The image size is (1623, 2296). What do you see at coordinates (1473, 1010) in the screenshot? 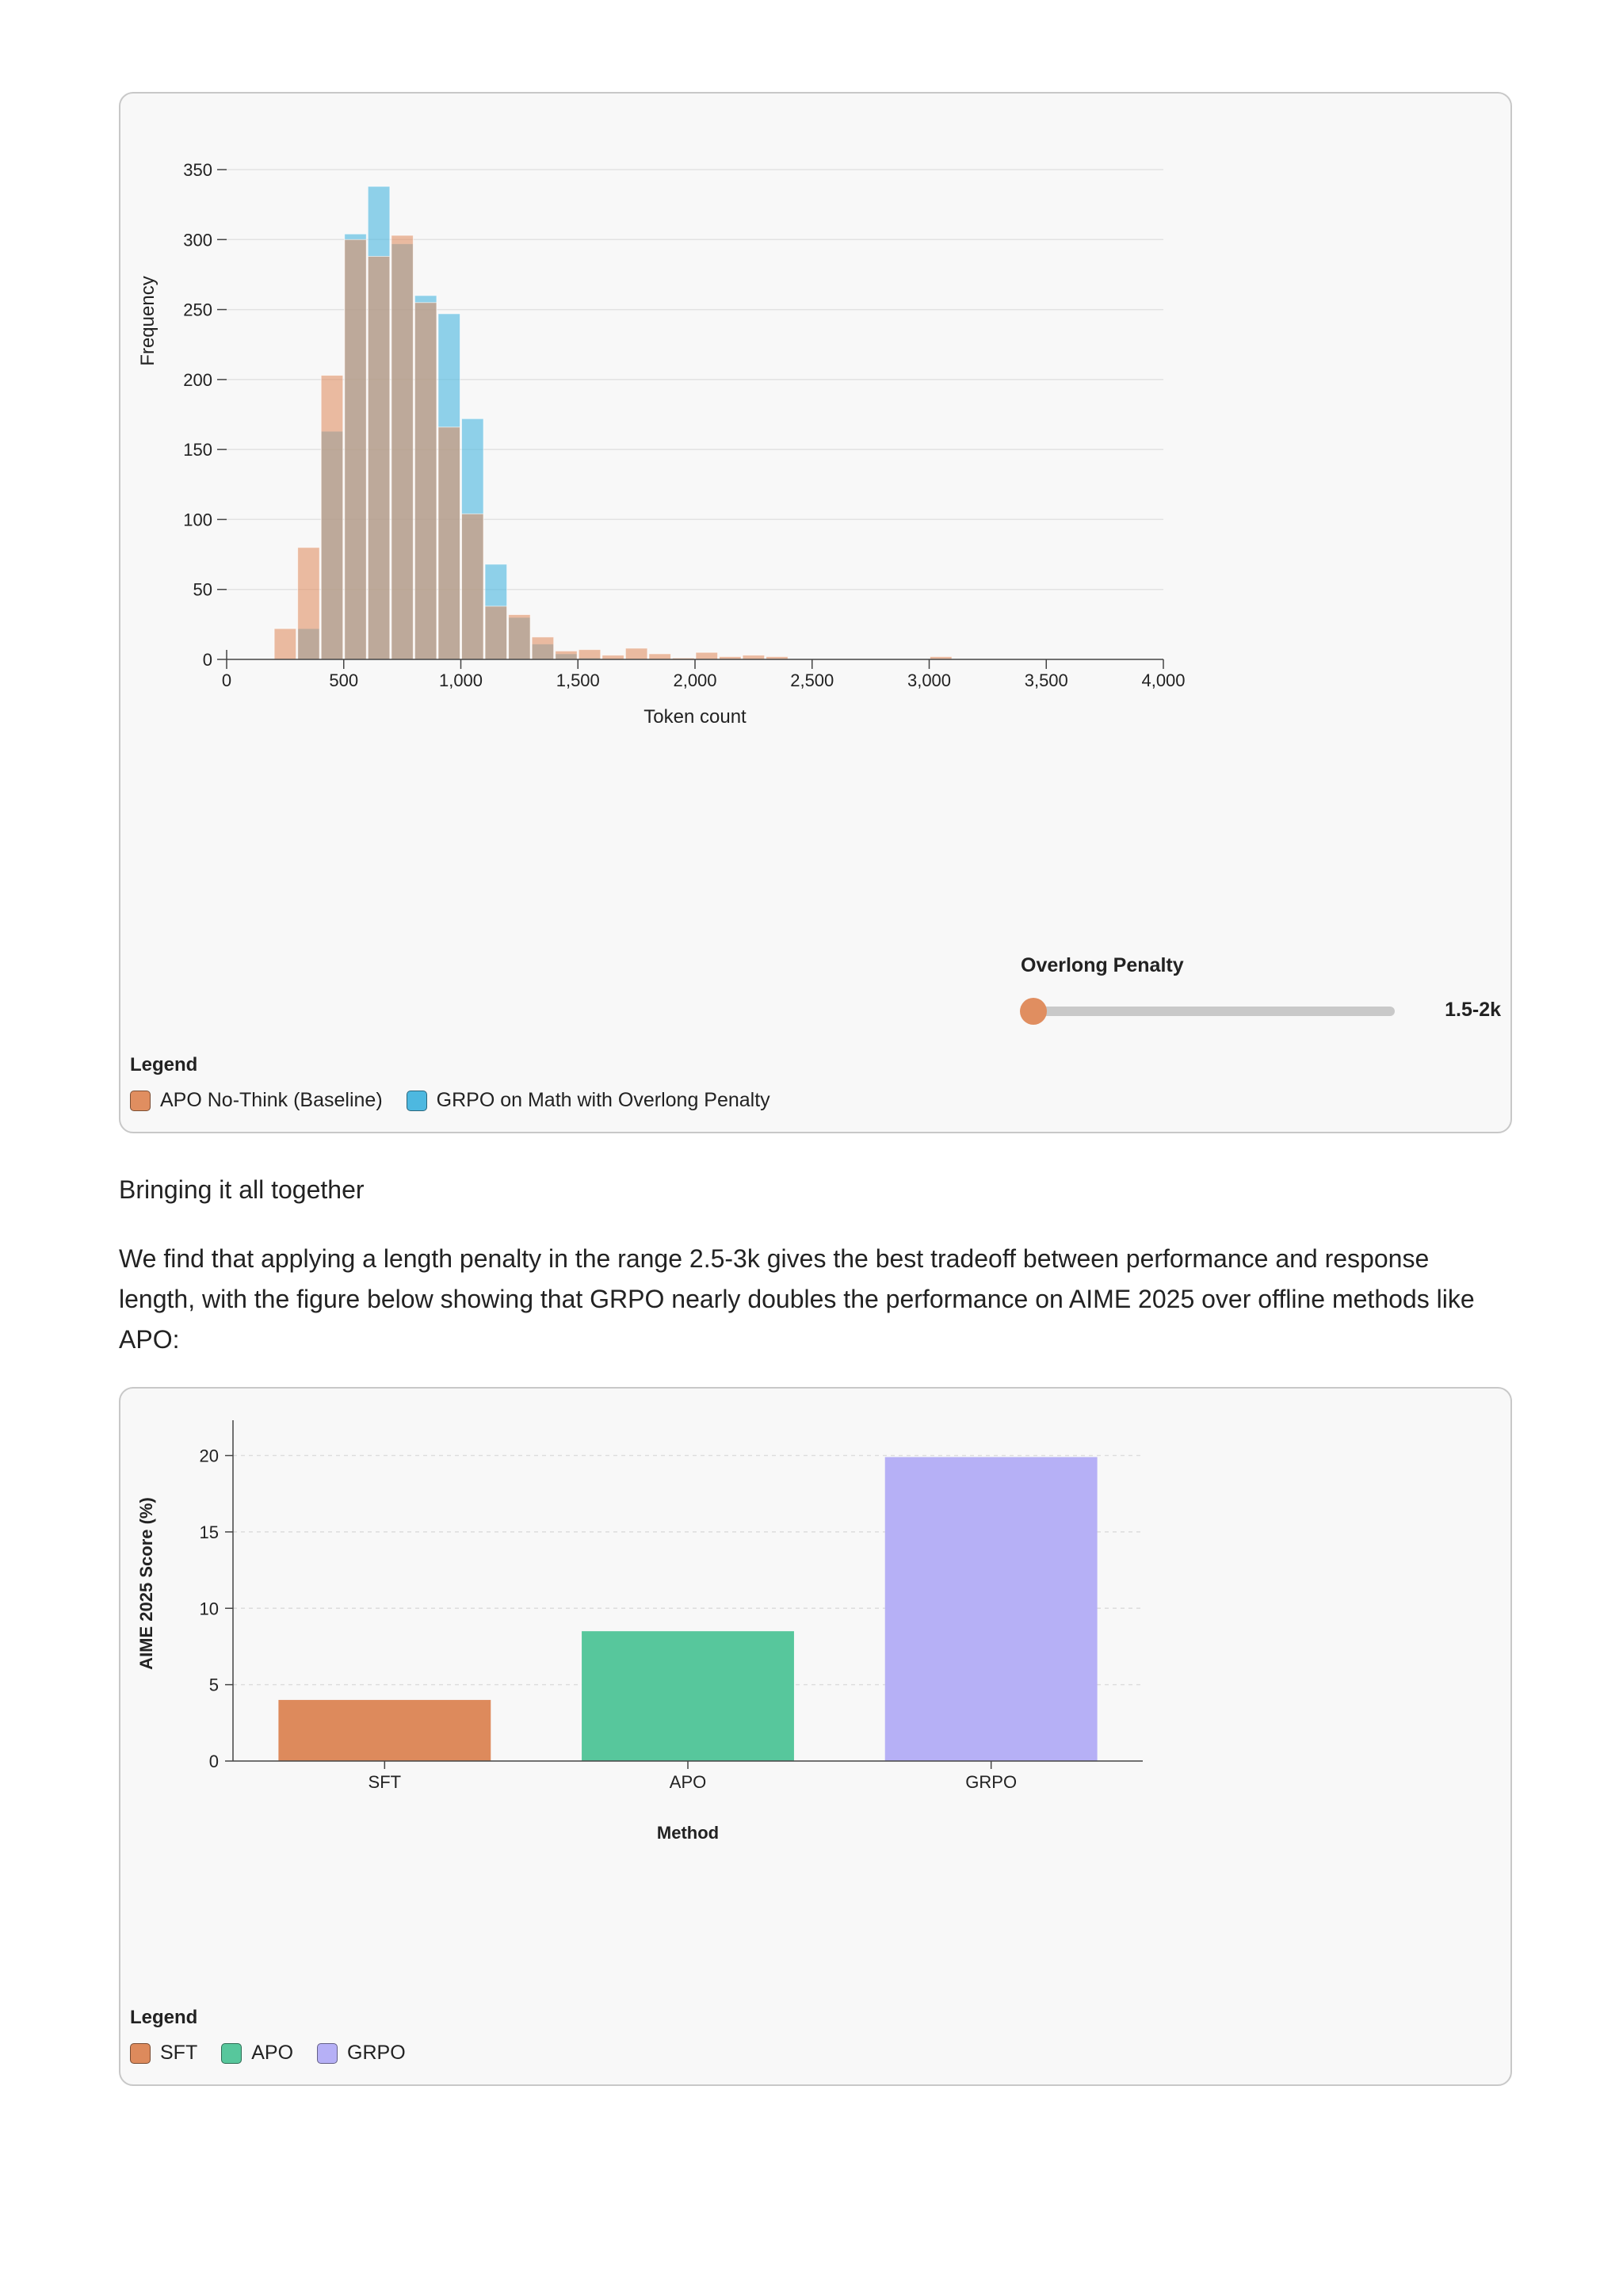
I see `overlong-penalty-value: 1.5-2k` at bounding box center [1473, 1010].